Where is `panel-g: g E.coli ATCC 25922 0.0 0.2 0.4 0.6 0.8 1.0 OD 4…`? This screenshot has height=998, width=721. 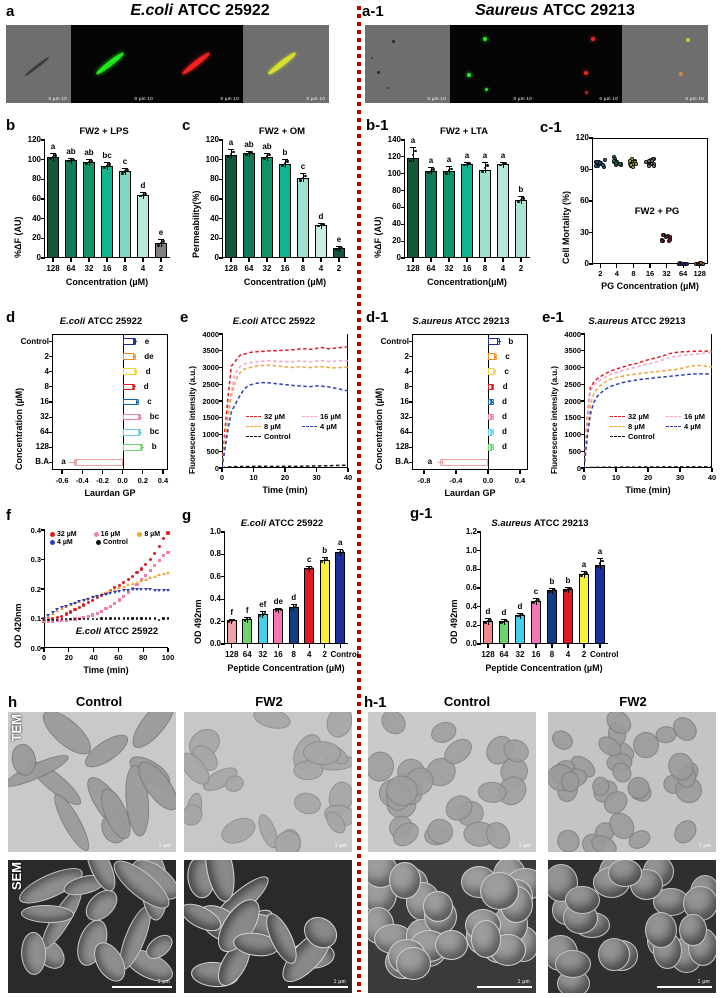 panel-g: g E.coli ATCC 25922 0.0 0.2 0.4 0.6 0.8 1.0 OD 4… is located at coordinates (269, 599).